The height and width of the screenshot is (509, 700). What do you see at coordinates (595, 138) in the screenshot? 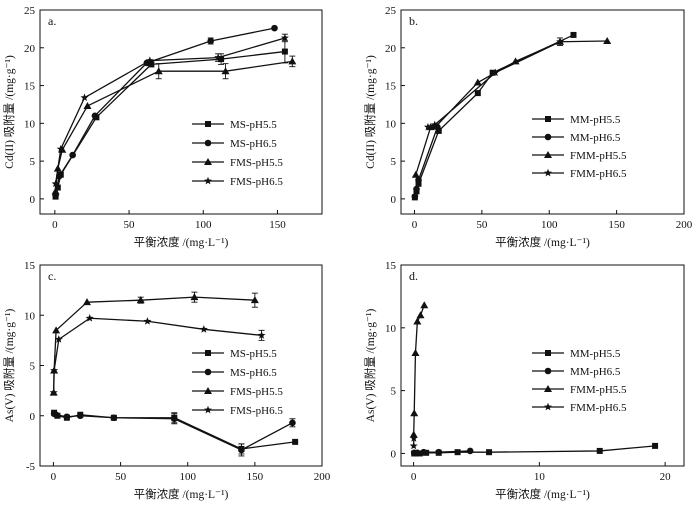
I see `legend-label: MM-pH6.5` at bounding box center [595, 138].